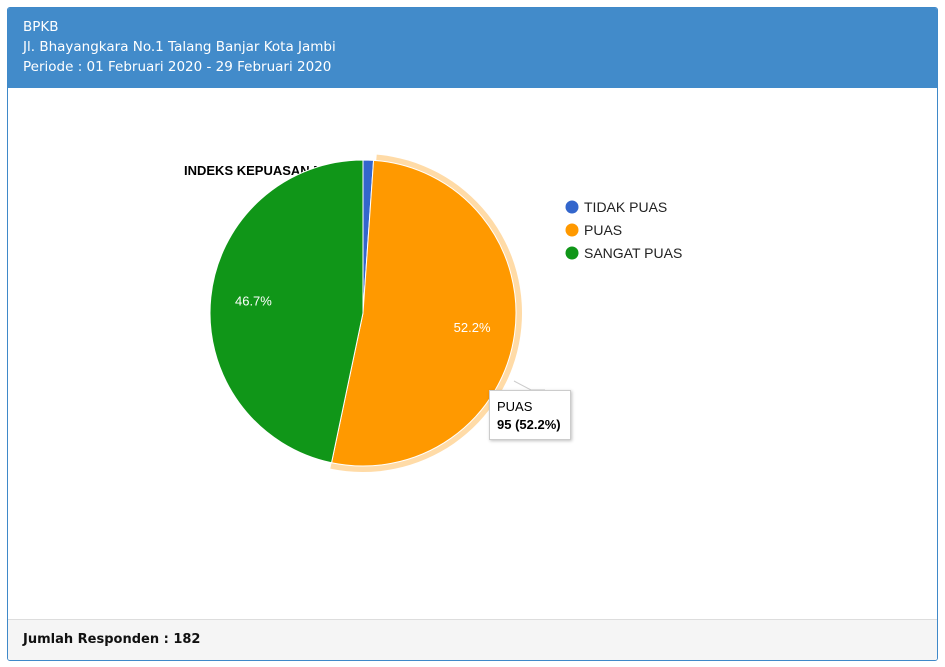 Image resolution: width=945 pixels, height=667 pixels. What do you see at coordinates (529, 424) in the screenshot?
I see `tooltip-value: 95 (52.2%)` at bounding box center [529, 424].